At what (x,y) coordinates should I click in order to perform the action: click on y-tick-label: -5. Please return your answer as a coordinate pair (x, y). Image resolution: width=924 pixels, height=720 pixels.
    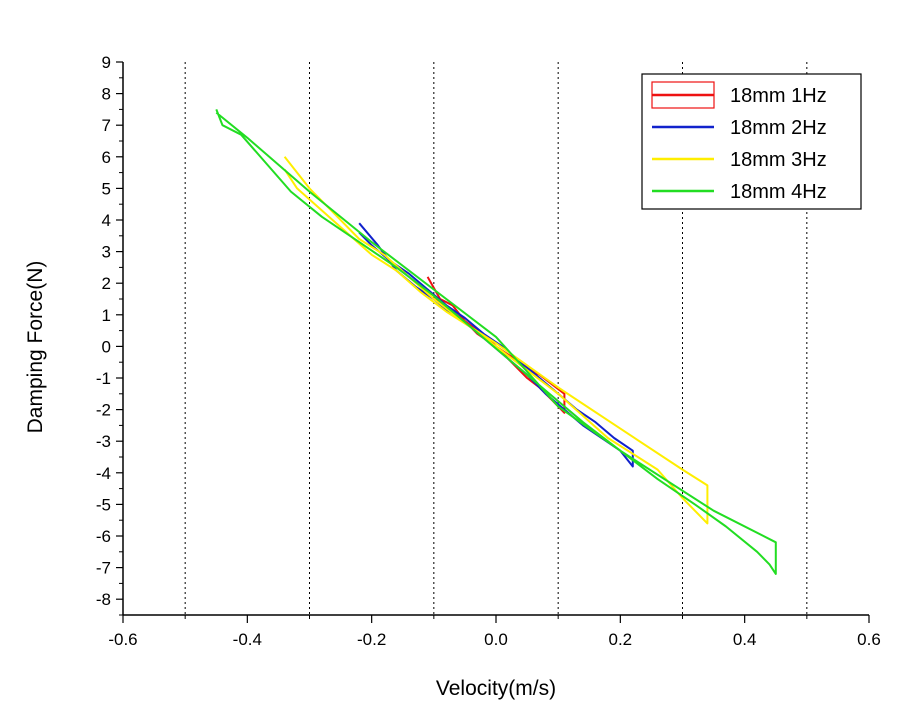
    Looking at the image, I should click on (103, 504).